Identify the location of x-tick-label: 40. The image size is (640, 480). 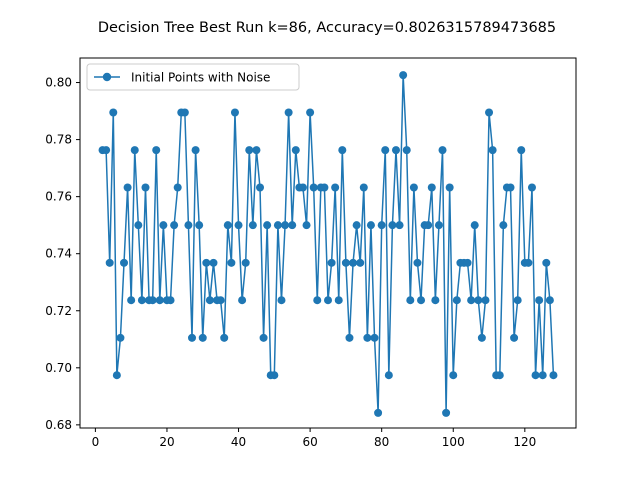
(238, 442).